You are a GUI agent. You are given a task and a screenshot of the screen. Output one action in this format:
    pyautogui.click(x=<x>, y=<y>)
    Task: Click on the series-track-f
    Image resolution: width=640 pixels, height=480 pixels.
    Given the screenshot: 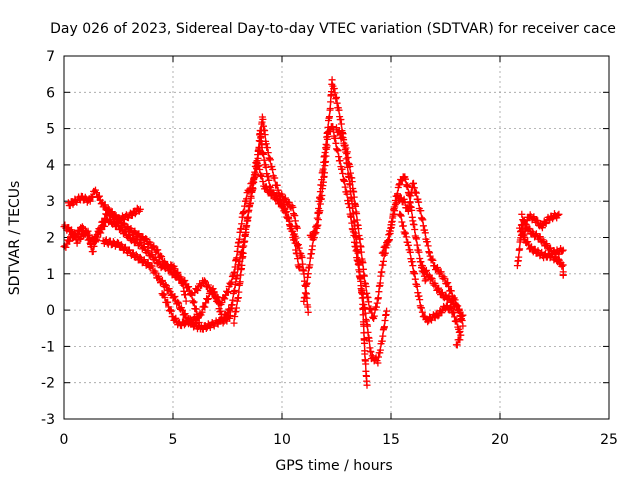 What is the action you would take?
    pyautogui.click(x=265, y=220)
    